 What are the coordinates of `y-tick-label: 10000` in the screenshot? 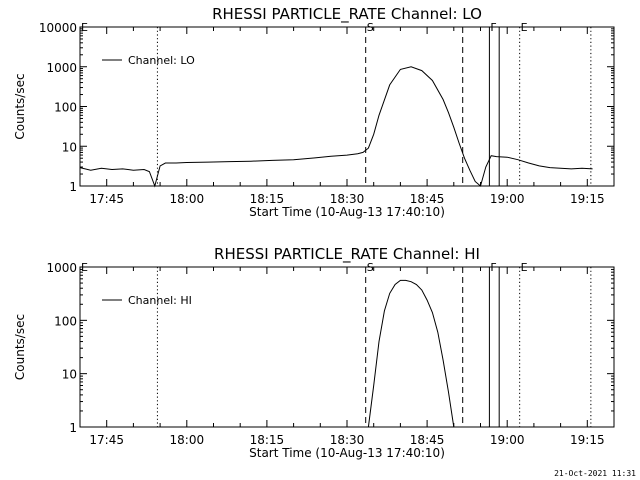 It's located at (58, 28).